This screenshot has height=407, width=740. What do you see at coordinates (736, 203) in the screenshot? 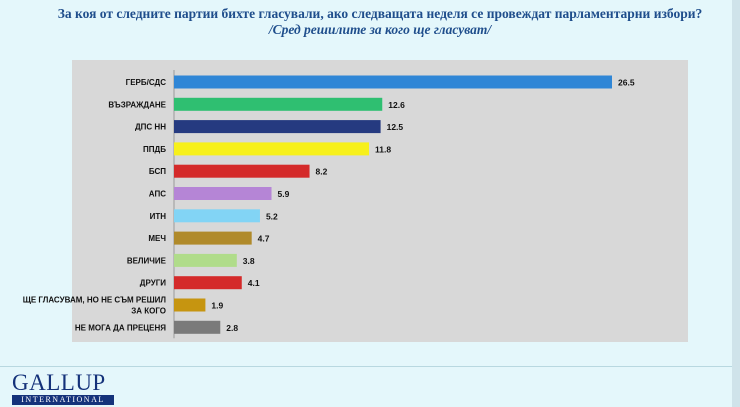
I see `right-border` at bounding box center [736, 203].